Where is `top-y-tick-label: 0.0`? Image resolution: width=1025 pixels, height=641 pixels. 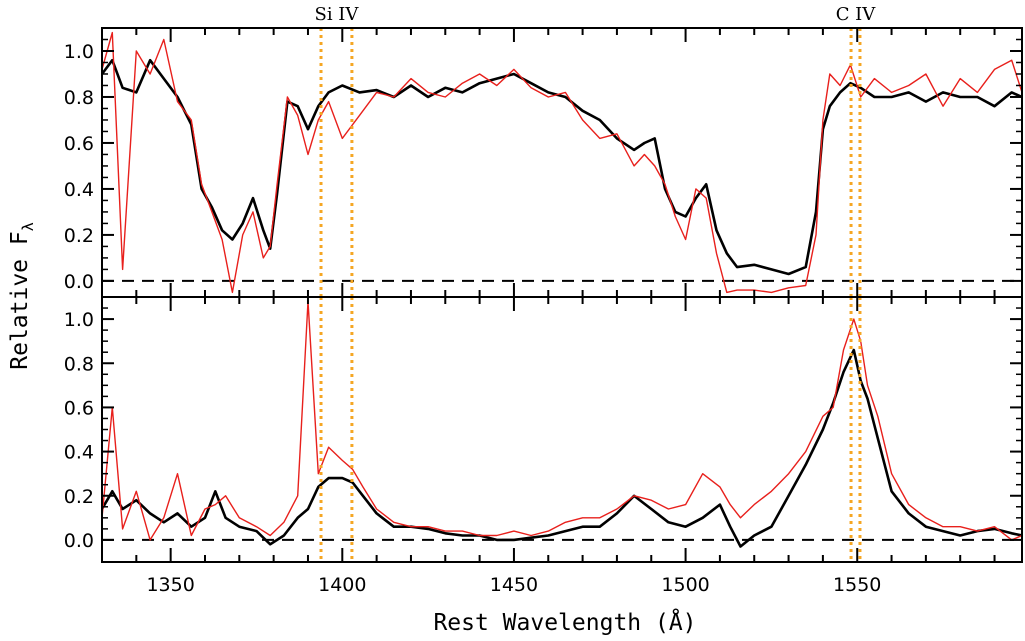
top-y-tick-label: 0.0 is located at coordinates (79, 282).